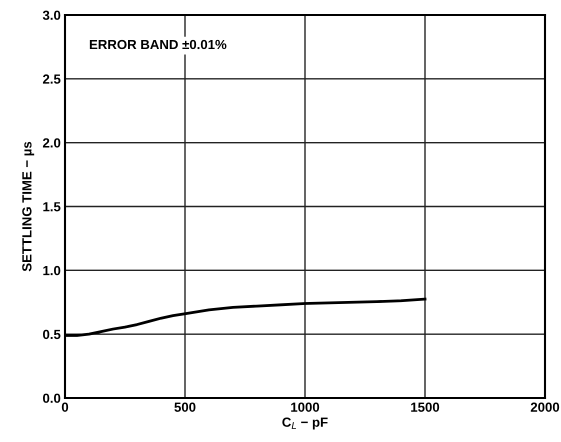 The width and height of the screenshot is (561, 442). Describe the element at coordinates (51, 15) in the screenshot. I see `y-tick-label: 3.0` at that location.